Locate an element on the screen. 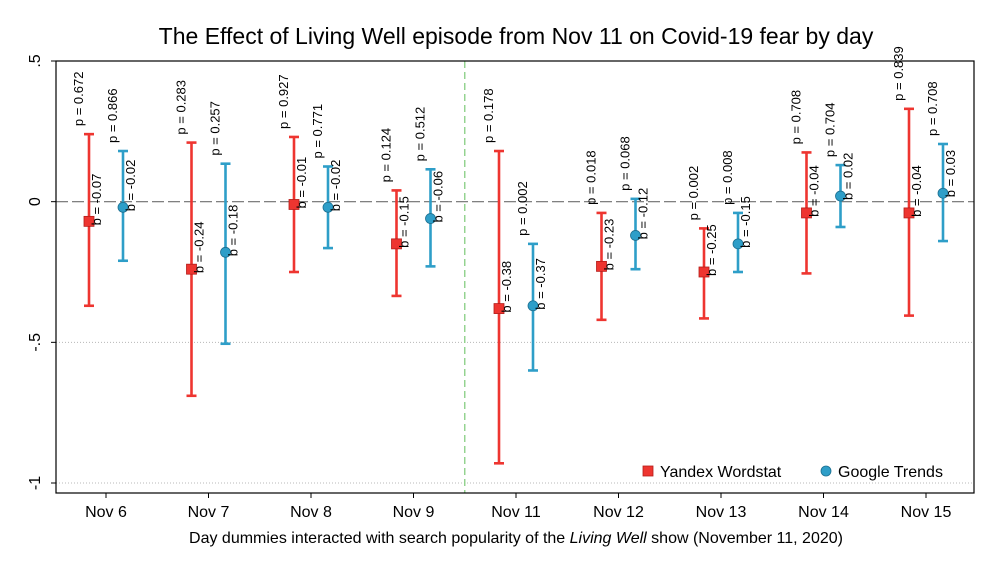  yandex-wordstat-p-label-2: p = 0.927 is located at coordinates (283, 101).